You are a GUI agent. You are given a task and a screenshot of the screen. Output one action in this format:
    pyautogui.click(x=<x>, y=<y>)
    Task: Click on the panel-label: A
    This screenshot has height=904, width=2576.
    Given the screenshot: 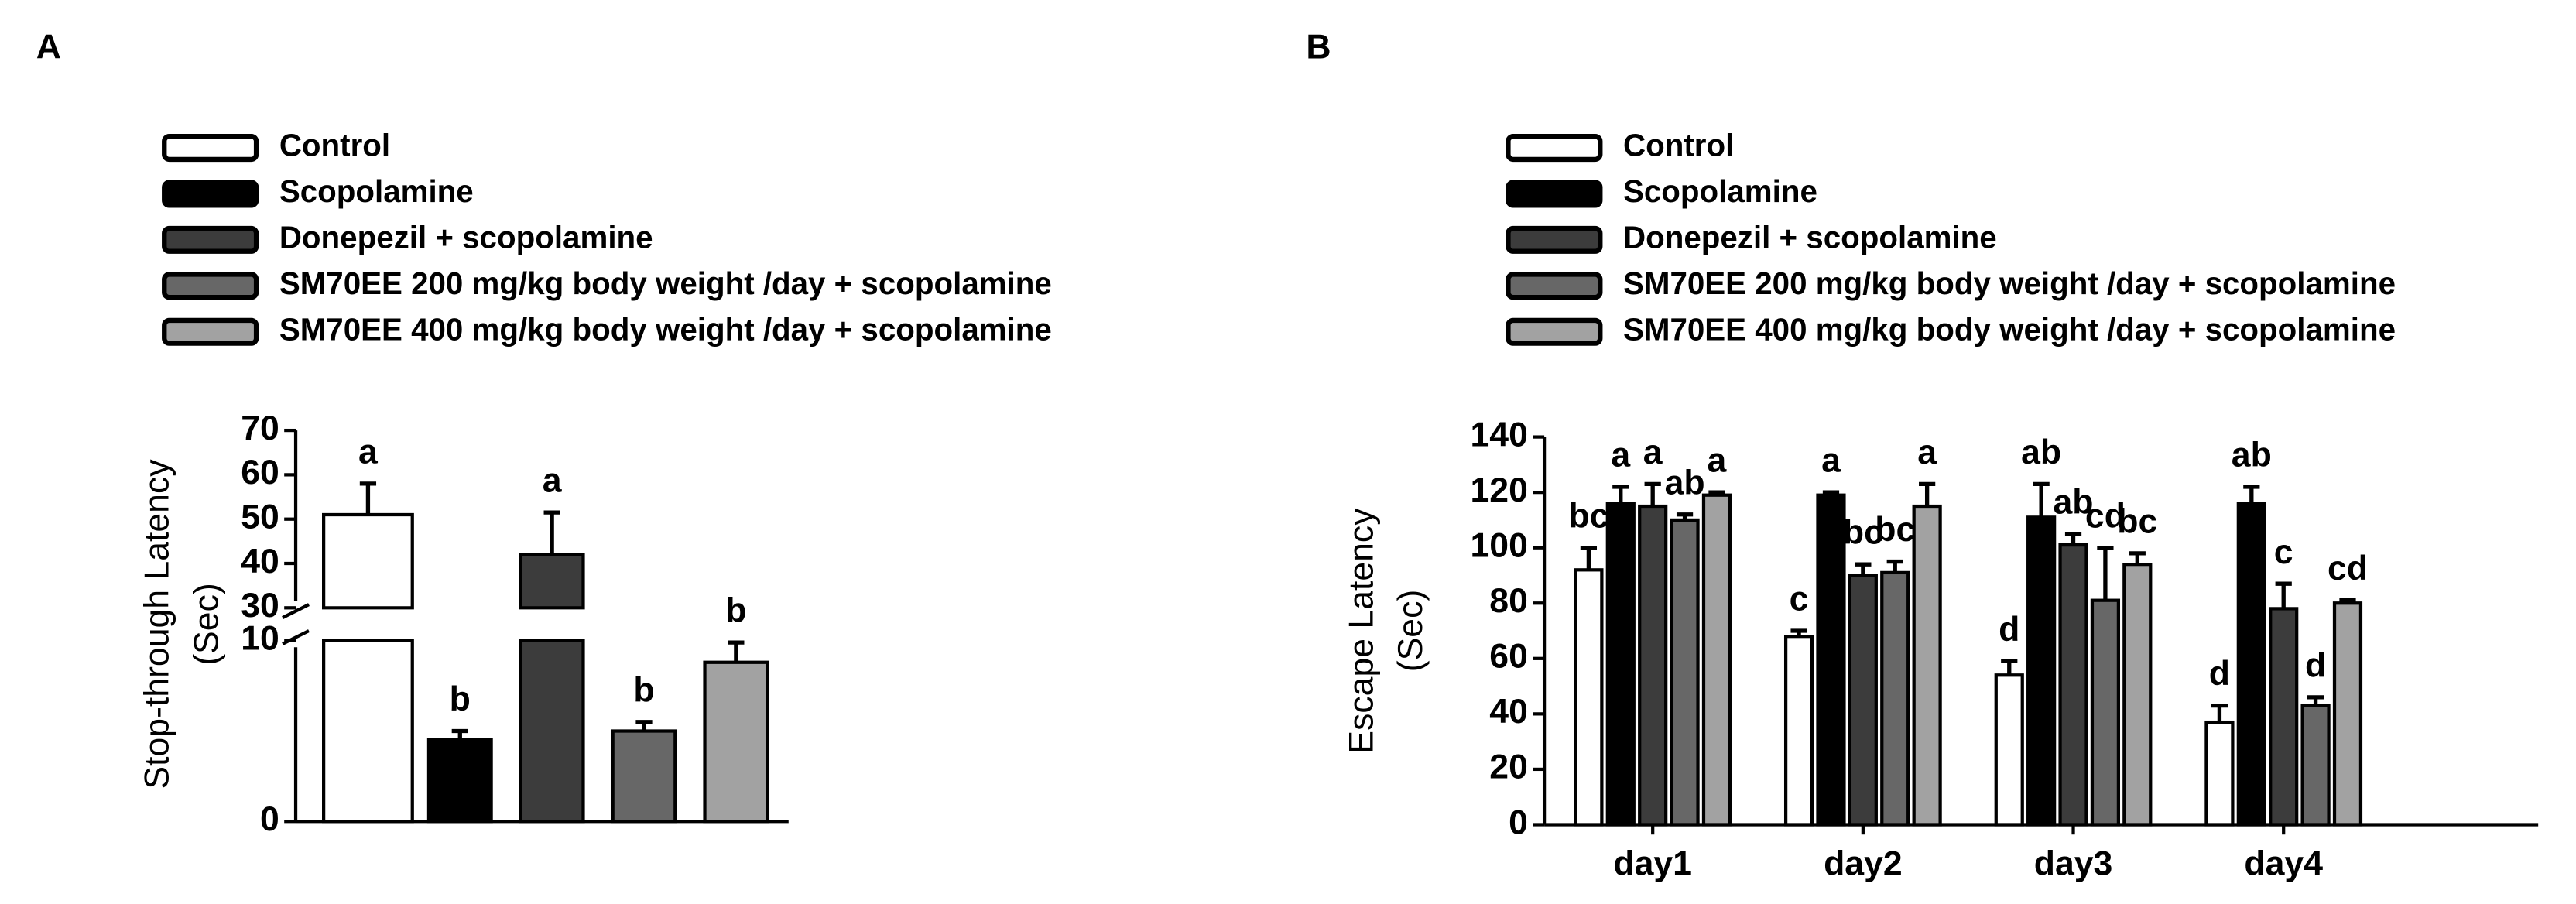 What is the action you would take?
    pyautogui.click(x=48, y=47)
    